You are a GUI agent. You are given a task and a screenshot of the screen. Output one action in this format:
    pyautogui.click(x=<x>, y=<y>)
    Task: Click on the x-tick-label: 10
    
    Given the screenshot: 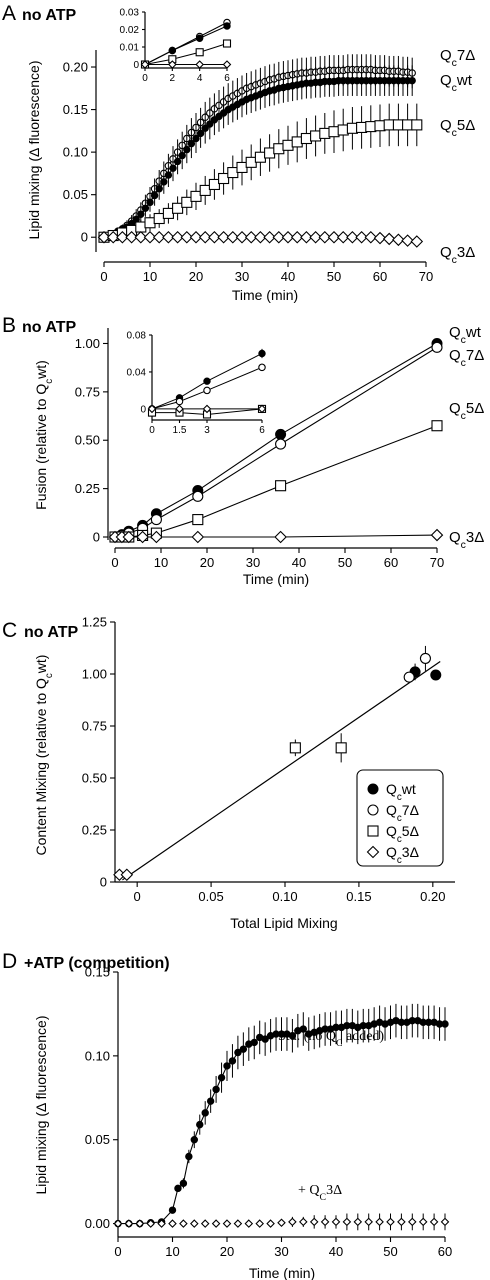 What is the action you would take?
    pyautogui.click(x=172, y=1251)
    